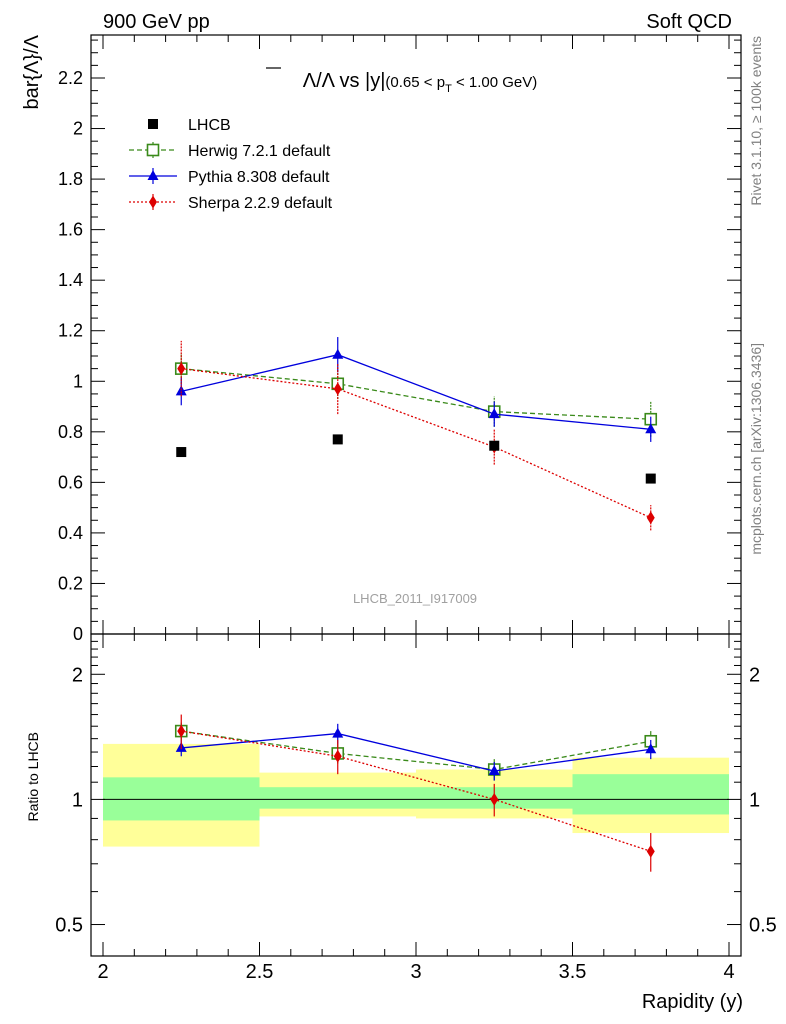 The height and width of the screenshot is (1024, 786). I want to click on legend-label: Sherpa 2.2.9 default, so click(260, 203).